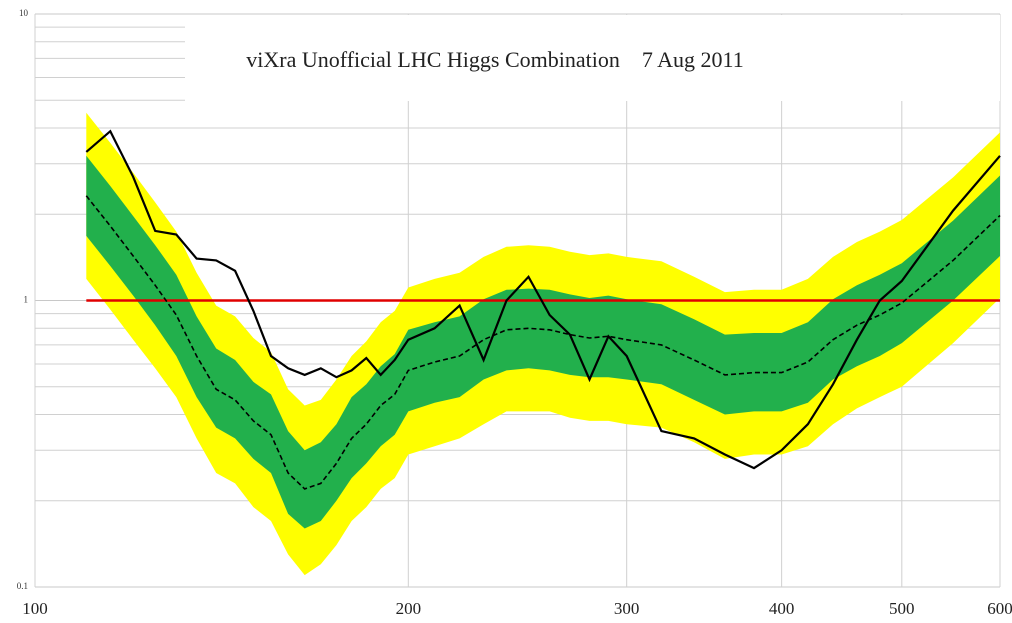 The image size is (1012, 623). Describe the element at coordinates (35, 608) in the screenshot. I see `x-tick-label: 100` at that location.